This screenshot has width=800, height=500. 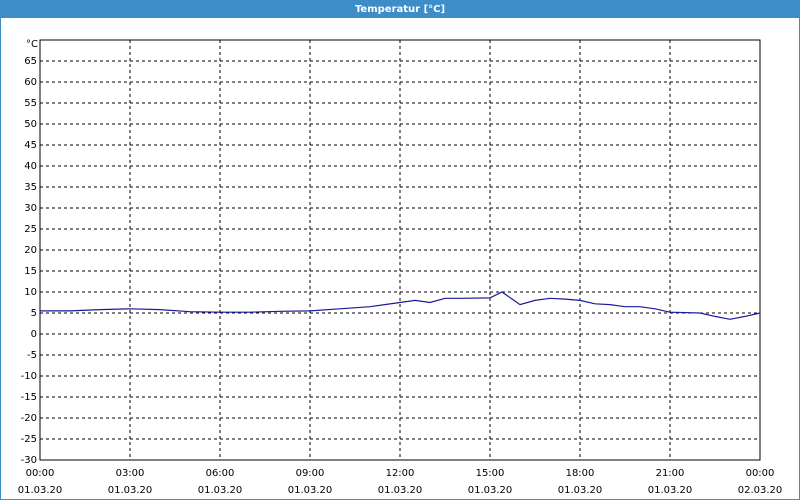 I want to click on y-unit: °C, so click(x=32, y=44).